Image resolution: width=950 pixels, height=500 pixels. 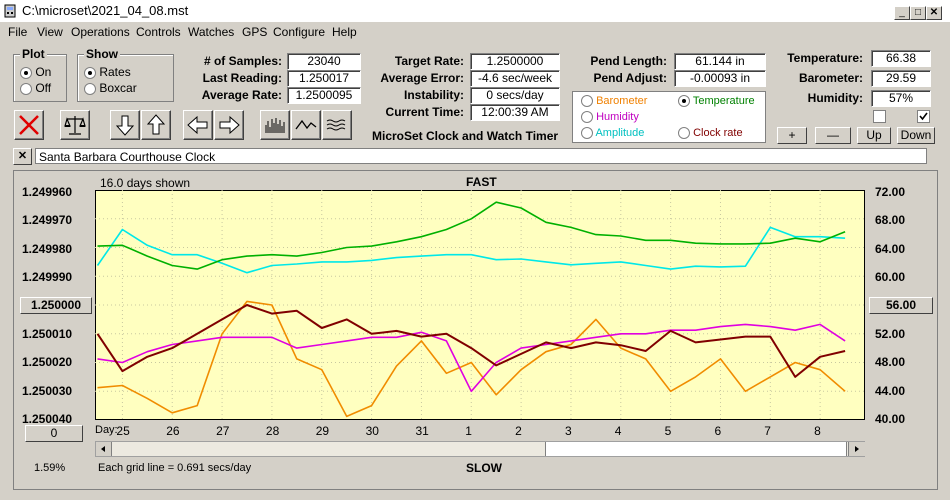 What do you see at coordinates (47, 419) in the screenshot?
I see `left-tick: 1.250040` at bounding box center [47, 419].